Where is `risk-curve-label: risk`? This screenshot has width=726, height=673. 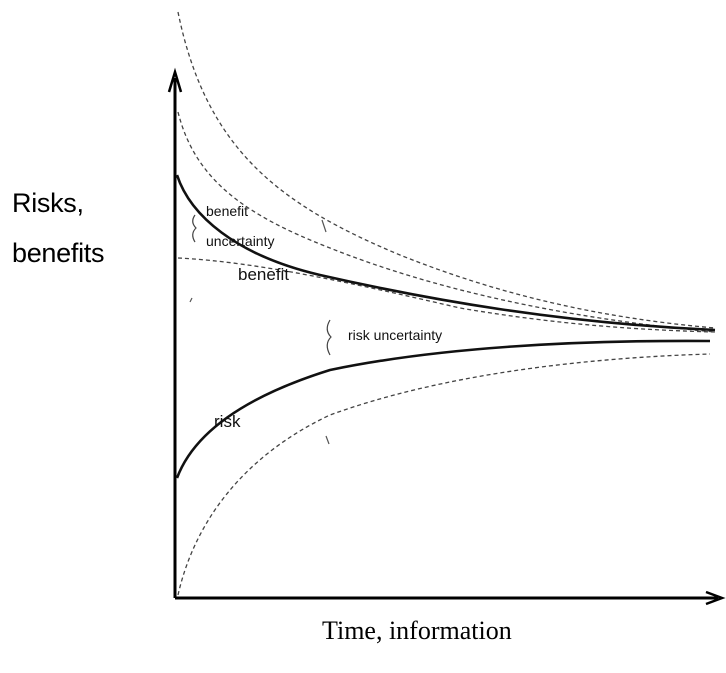
risk-curve-label: risk is located at coordinates (227, 421).